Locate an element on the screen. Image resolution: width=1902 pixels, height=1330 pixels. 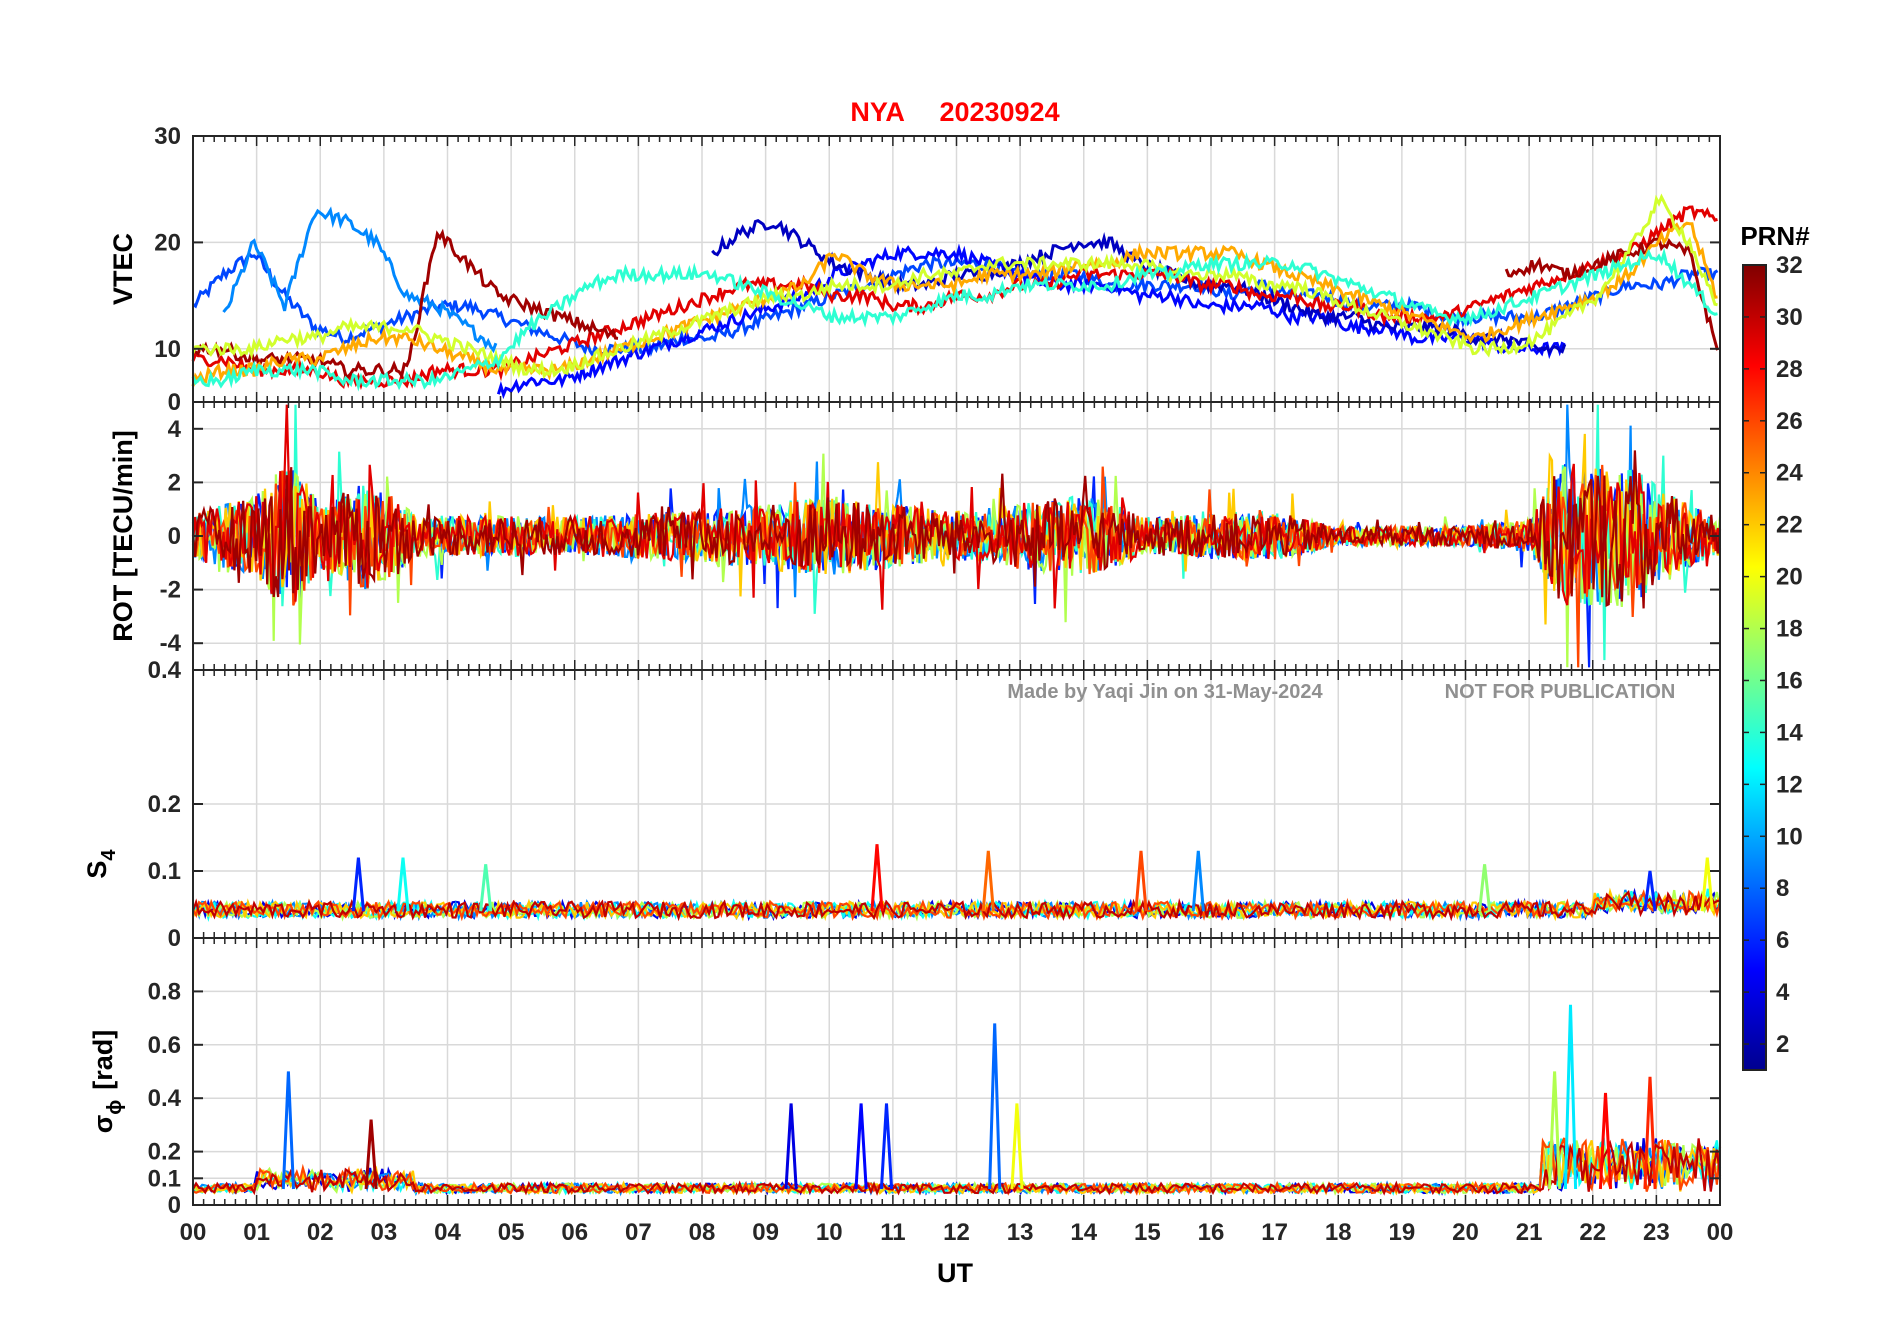
y-tick-label: 0.8 is located at coordinates (164, 991).